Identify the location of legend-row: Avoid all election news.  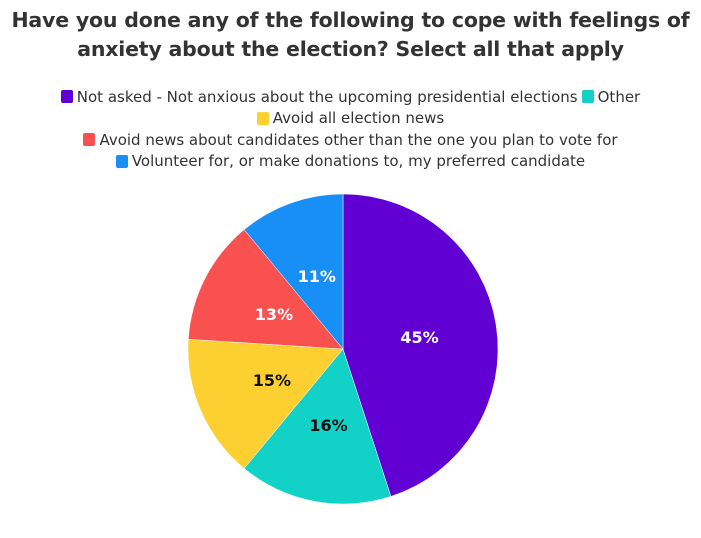
(350, 119).